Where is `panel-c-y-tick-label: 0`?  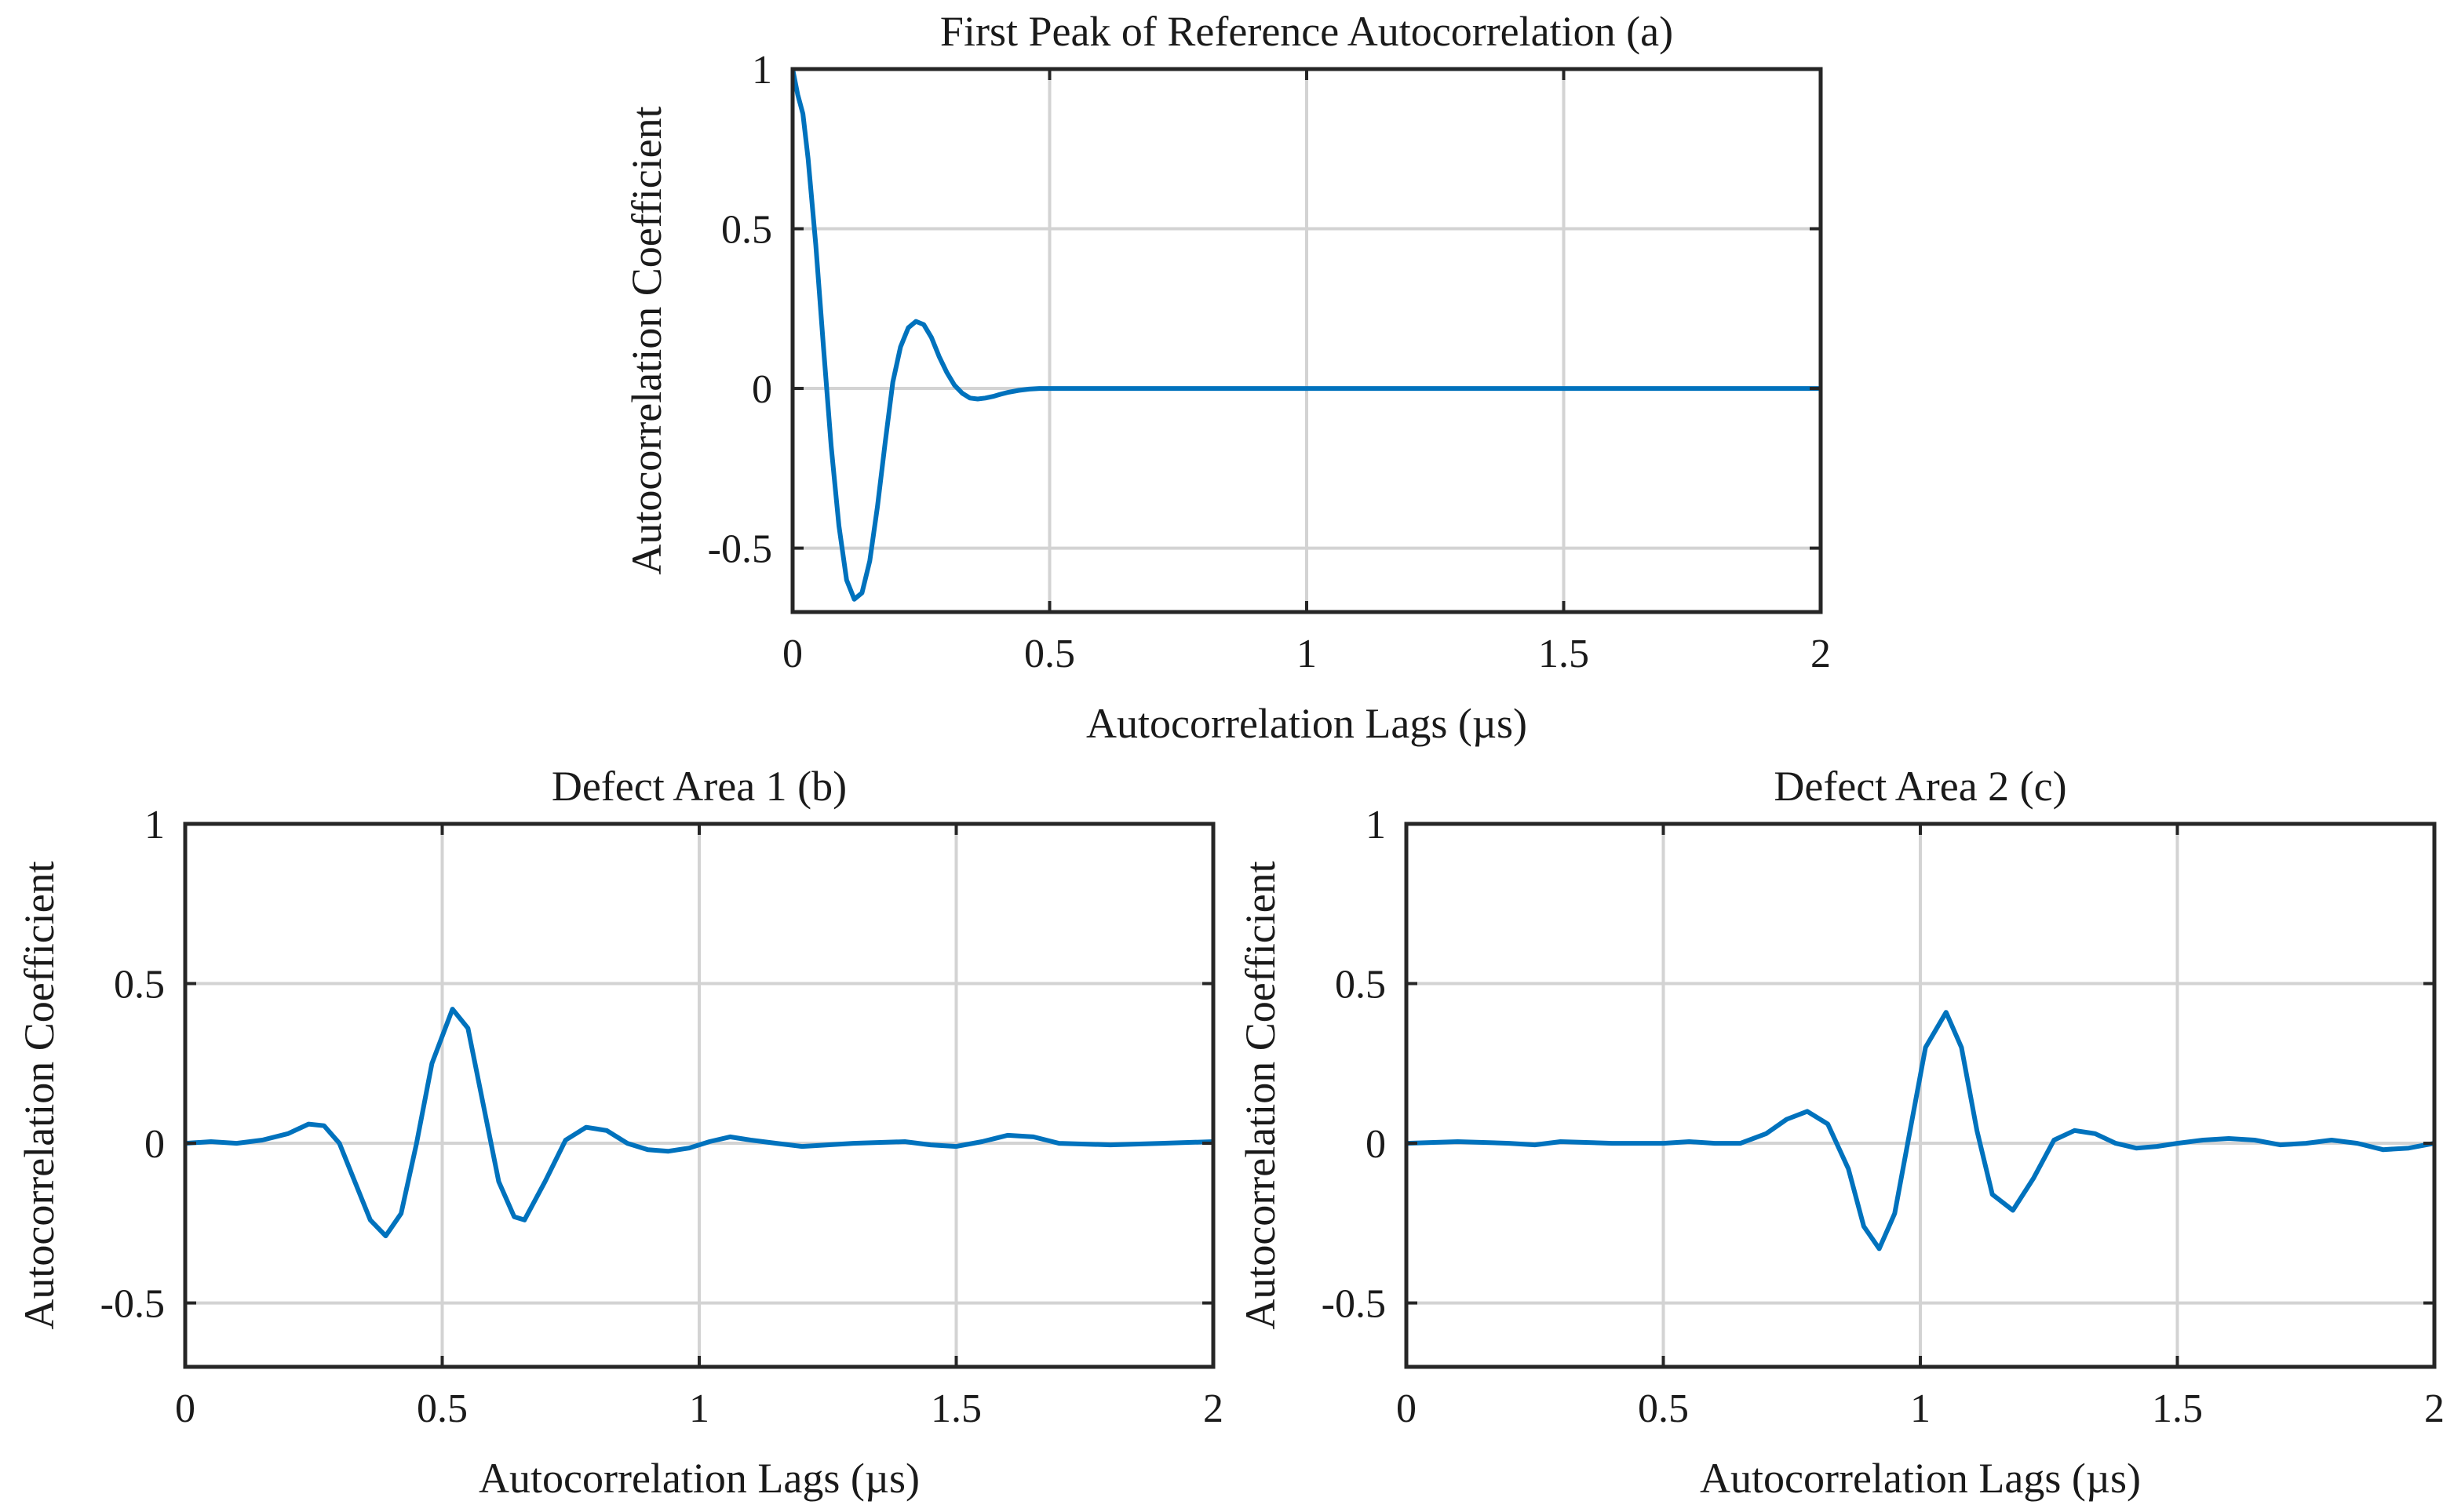
panel-c-y-tick-label: 0 is located at coordinates (1376, 1145).